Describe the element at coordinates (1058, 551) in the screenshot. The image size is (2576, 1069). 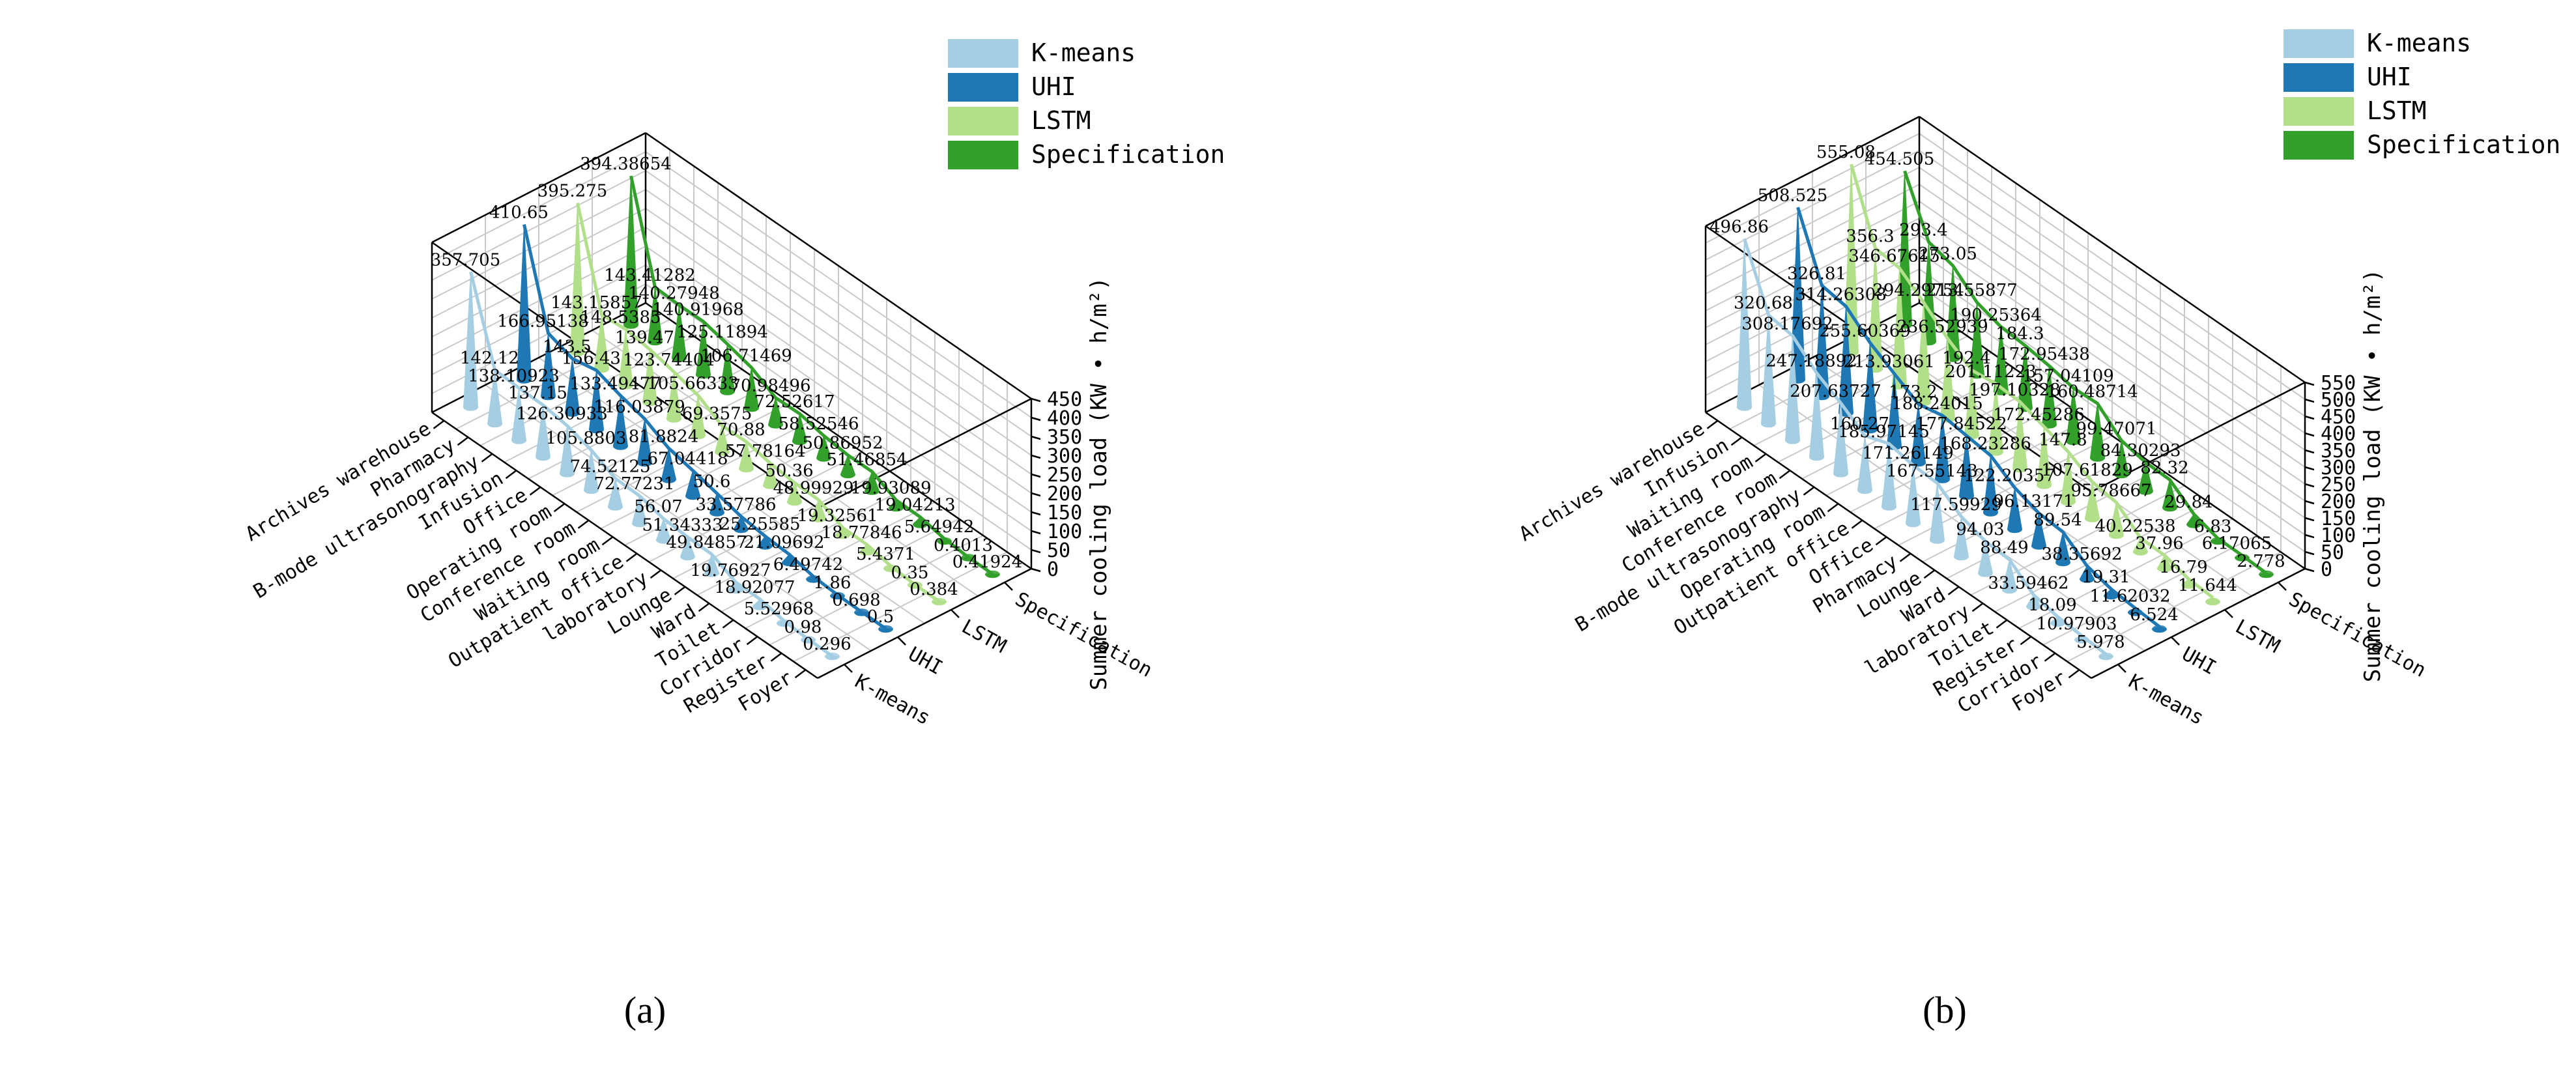
I see `z-tick-label: 50` at that location.